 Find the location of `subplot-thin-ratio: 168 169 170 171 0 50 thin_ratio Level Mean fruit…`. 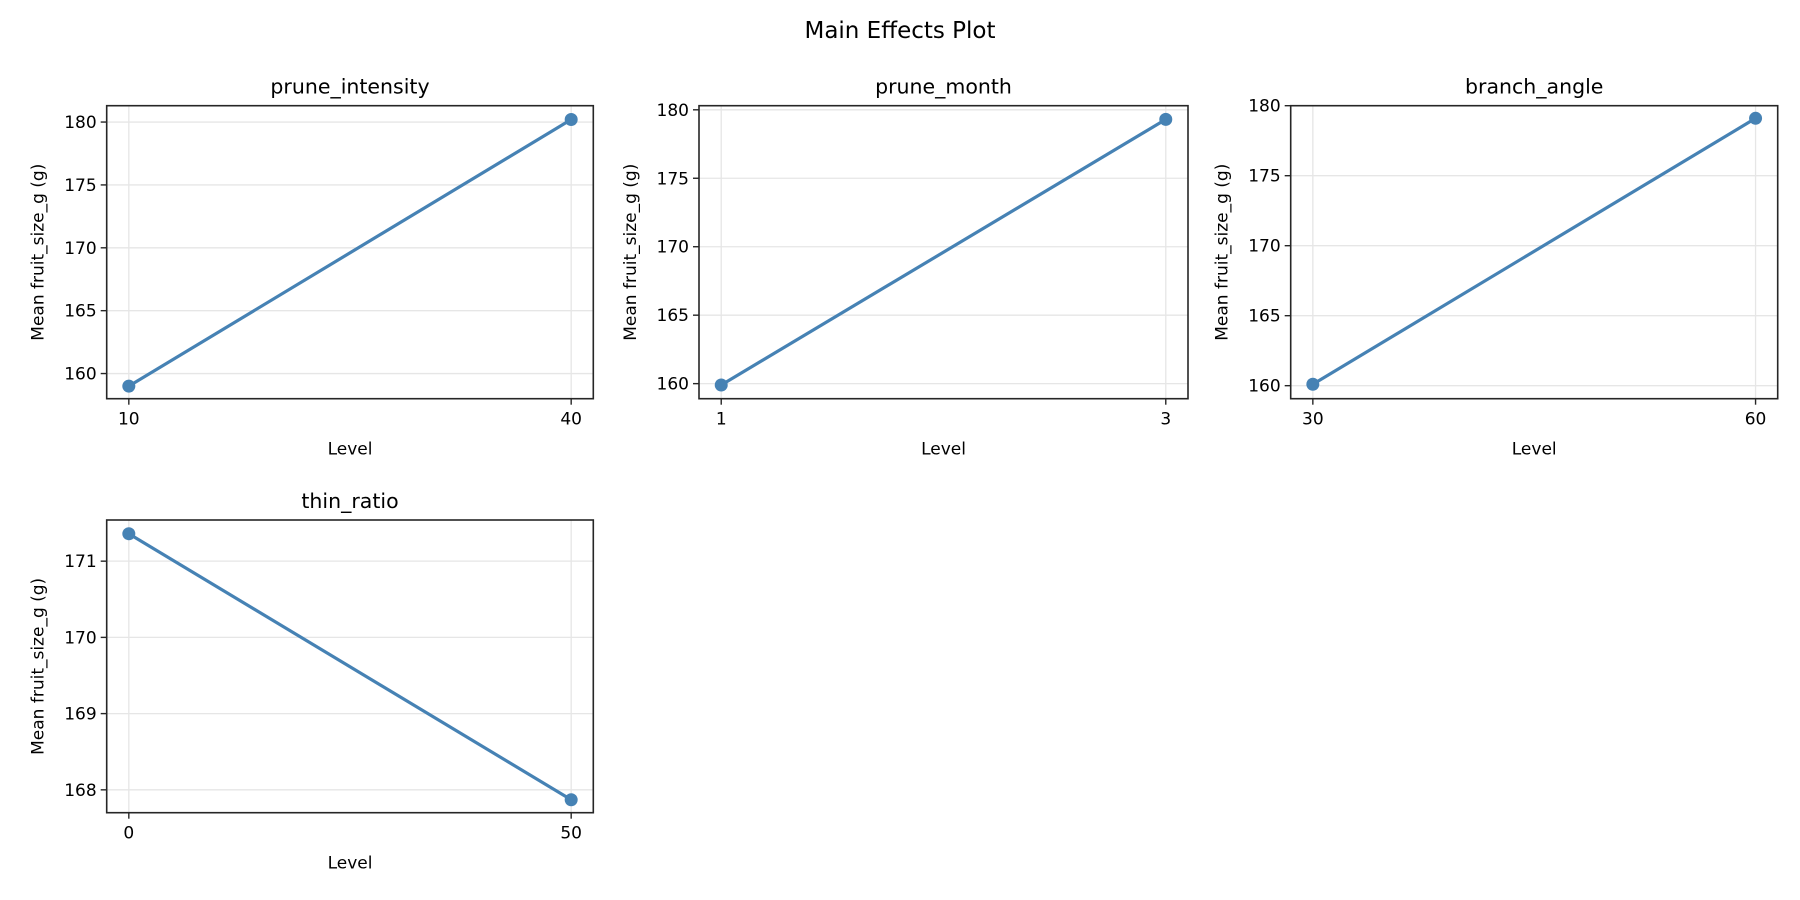

subplot-thin-ratio: 168 169 170 171 0 50 thin_ratio Level Mean fruit… is located at coordinates (312, 681).